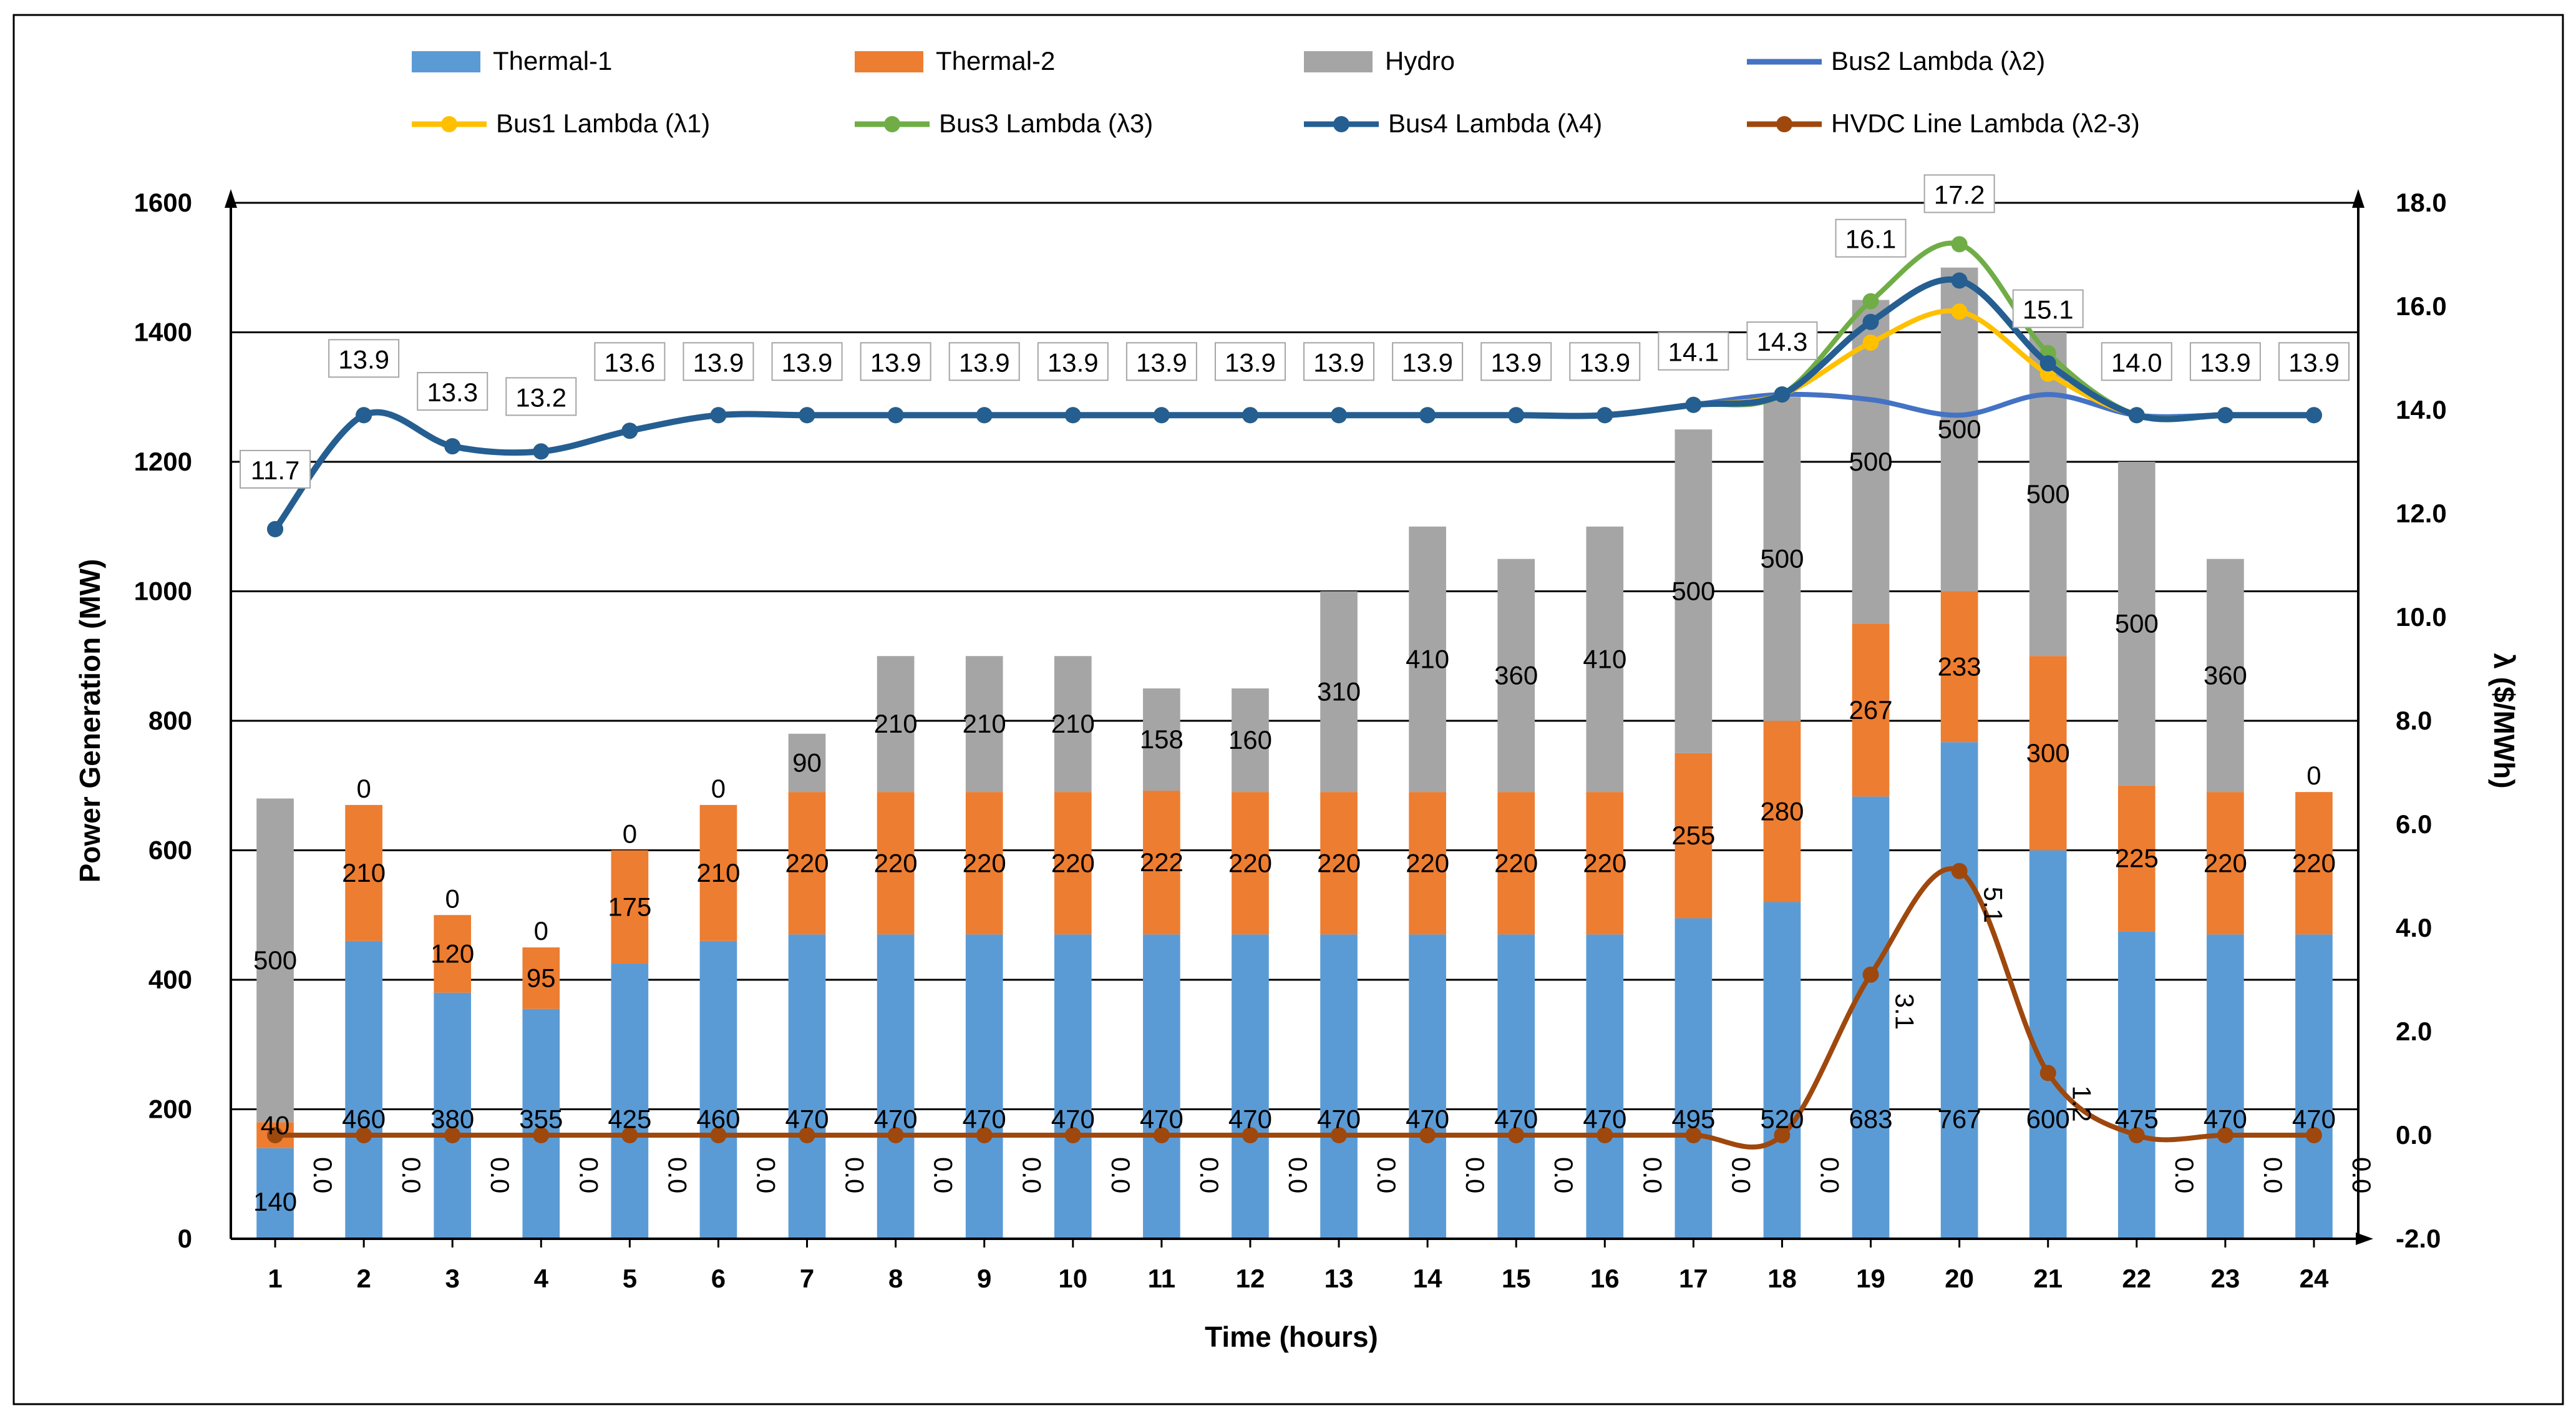 The image size is (2576, 1421). Describe the element at coordinates (2421, 513) in the screenshot. I see `y2-tick-label: 12.0` at that location.